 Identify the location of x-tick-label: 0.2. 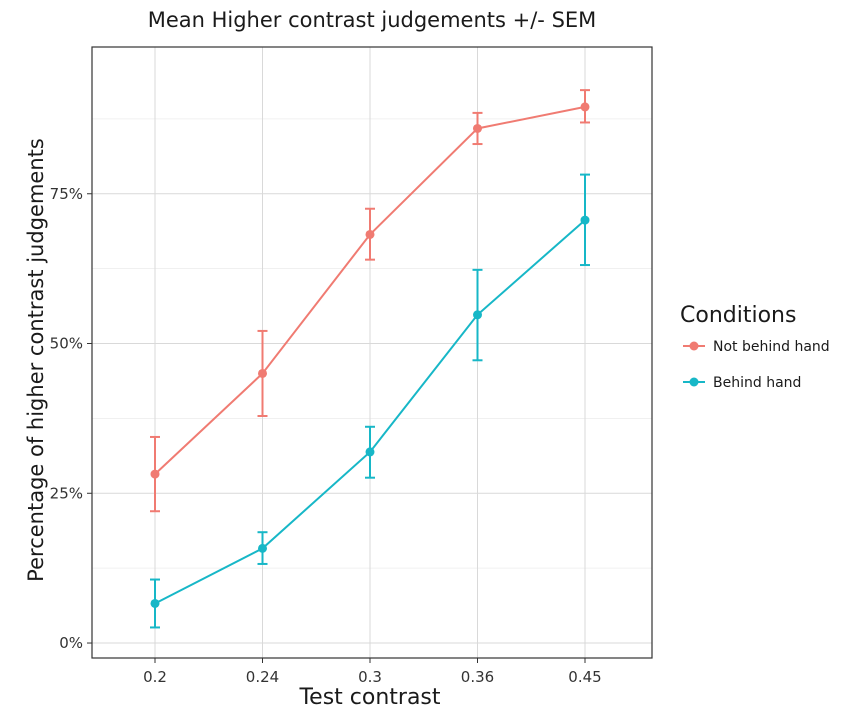
(155, 677).